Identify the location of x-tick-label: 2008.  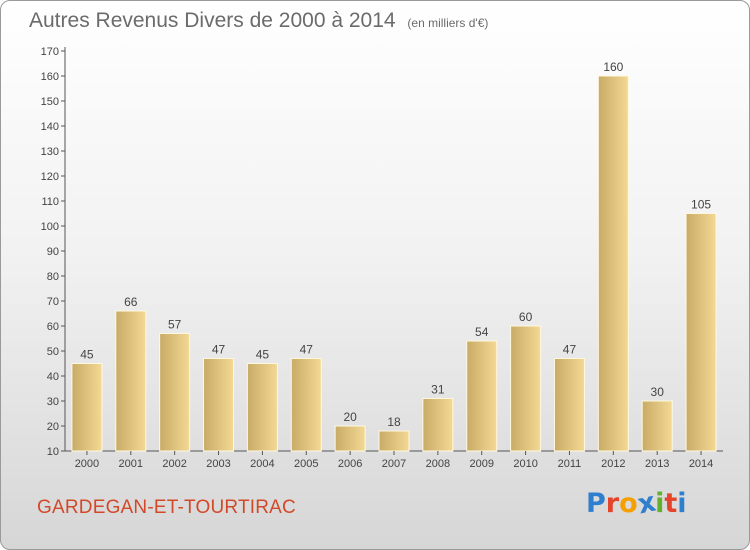
(438, 464).